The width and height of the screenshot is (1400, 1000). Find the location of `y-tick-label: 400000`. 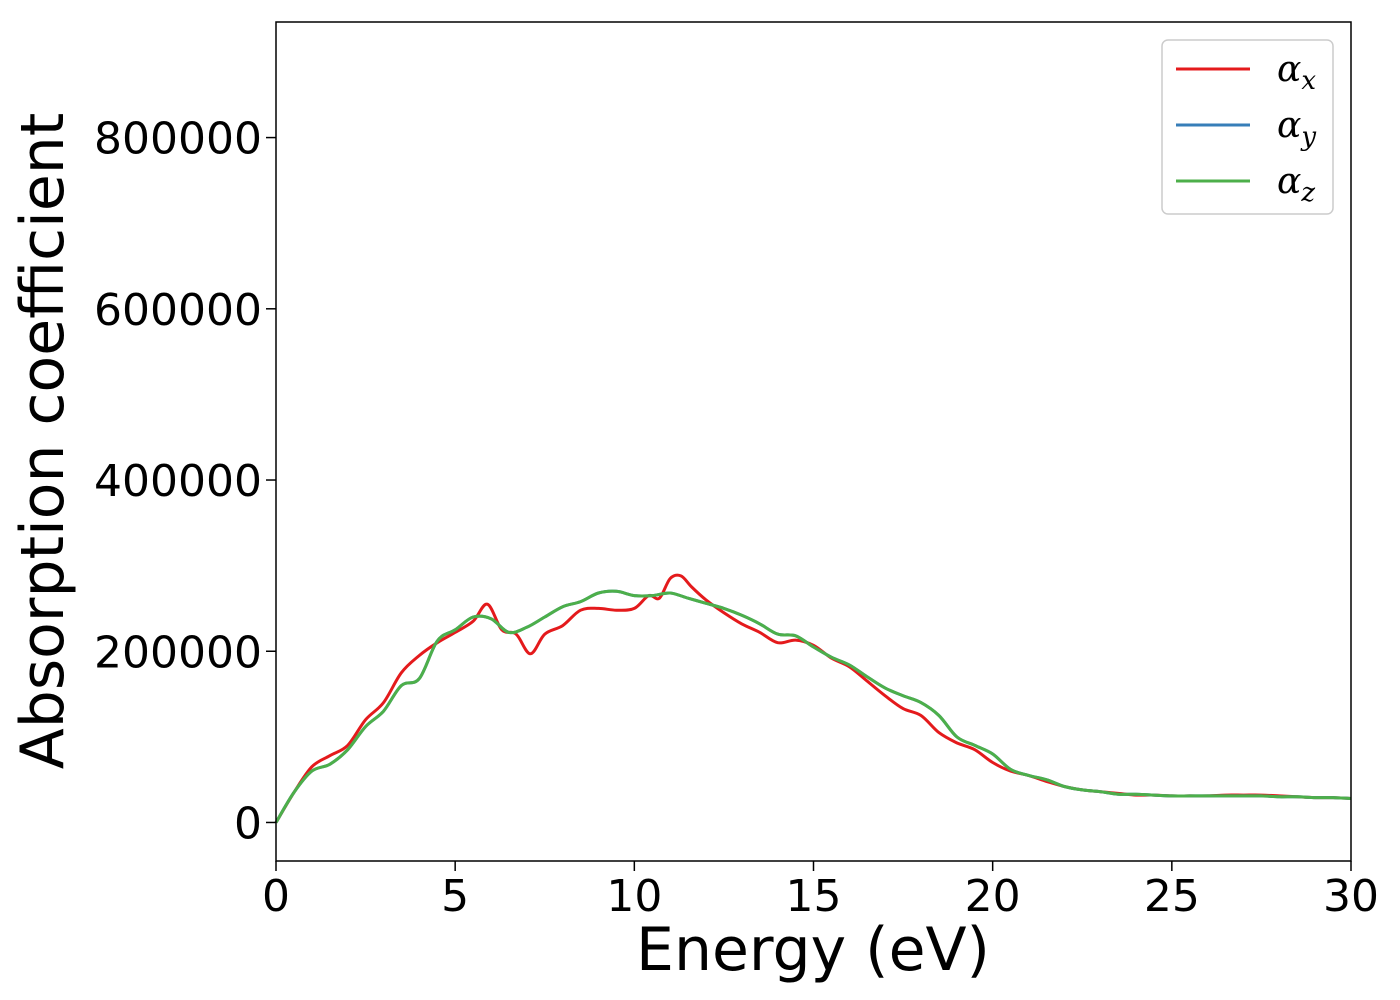

y-tick-label: 400000 is located at coordinates (178, 481).